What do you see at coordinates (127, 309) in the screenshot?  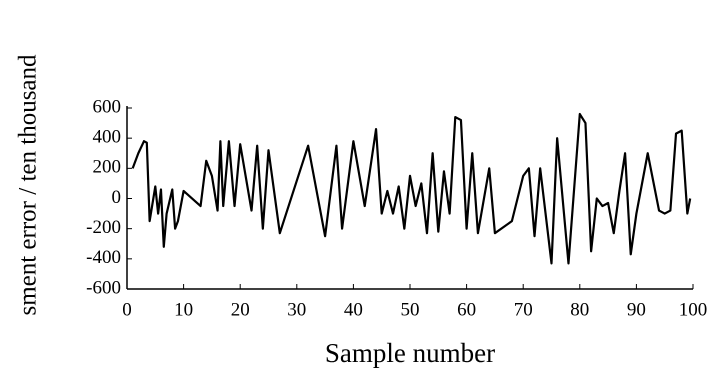 I see `x-tick-label: 0` at bounding box center [127, 309].